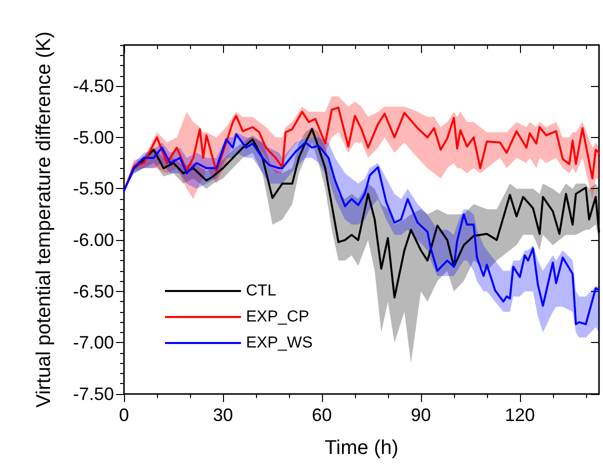 This screenshot has width=603, height=474. I want to click on x-tick-label: 90, so click(420, 415).